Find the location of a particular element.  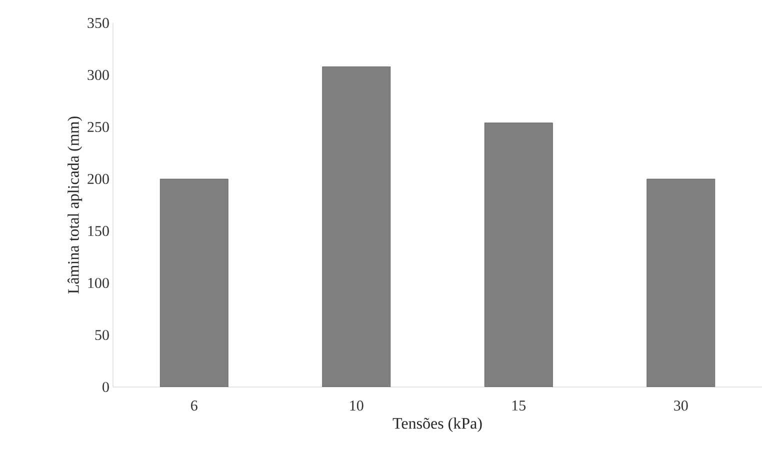

y-tick-label: 200 is located at coordinates (98, 179).